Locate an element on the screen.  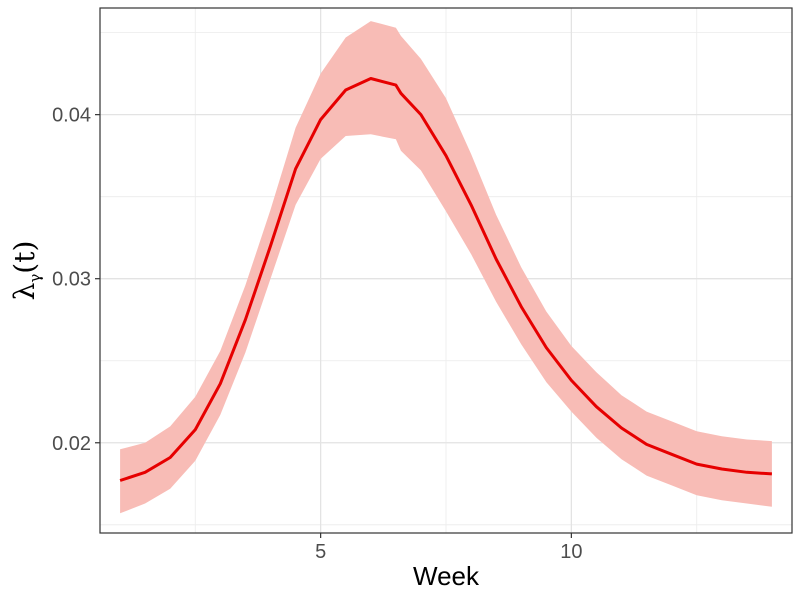
y-tick-label: 0.04 is located at coordinates (71, 116).